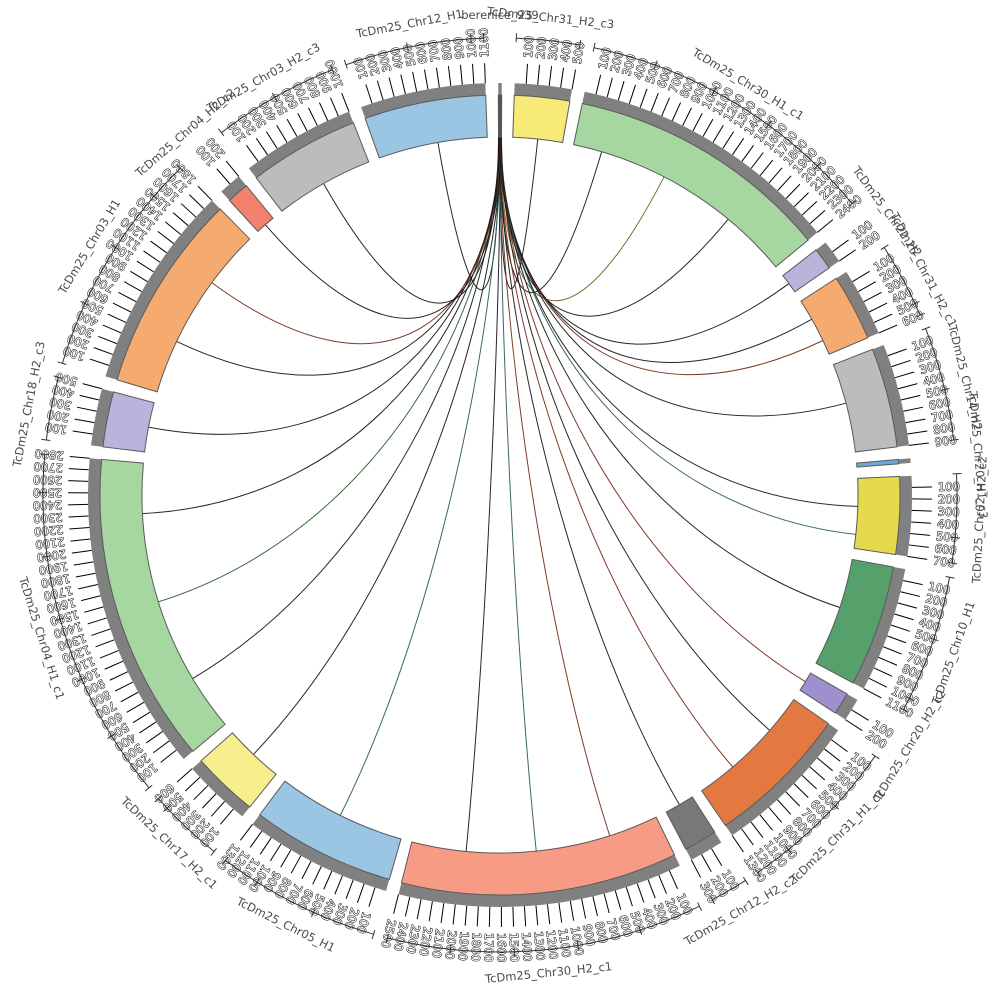 The image size is (1000, 1000). Describe the element at coordinates (438, 943) in the screenshot. I see `tick-label: 2100` at that location.